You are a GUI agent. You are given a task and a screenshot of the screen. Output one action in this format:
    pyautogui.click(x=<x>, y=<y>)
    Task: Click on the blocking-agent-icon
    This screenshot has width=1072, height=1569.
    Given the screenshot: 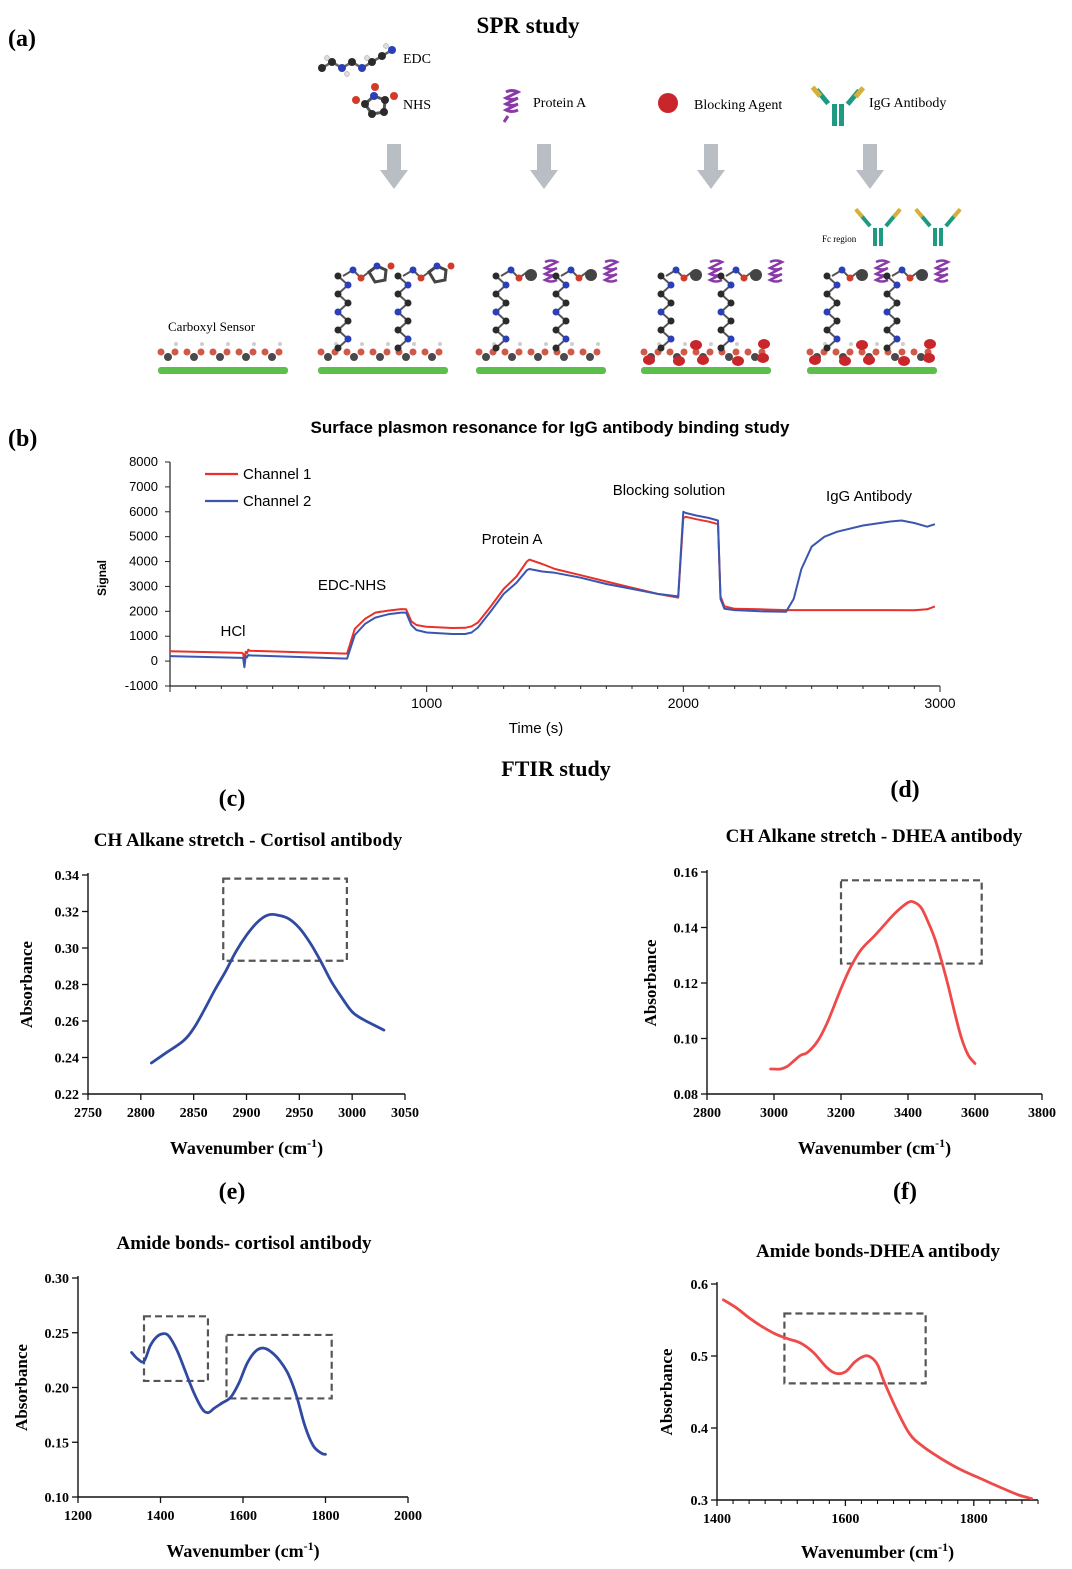 What is the action you would take?
    pyautogui.click(x=668, y=103)
    